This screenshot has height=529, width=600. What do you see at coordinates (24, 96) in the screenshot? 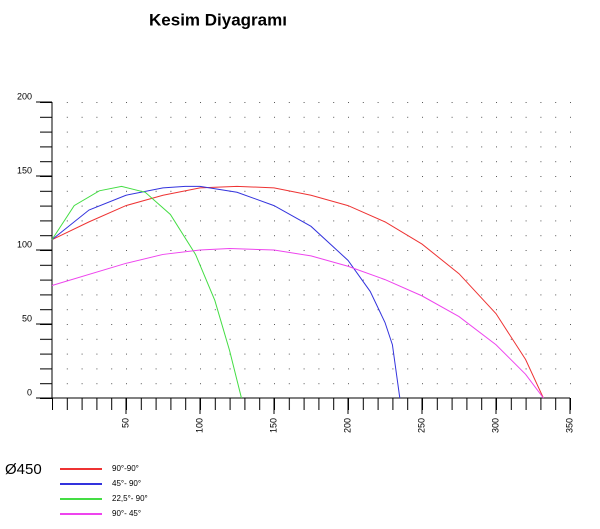
I see `y-tick-label: 200` at bounding box center [24, 96].